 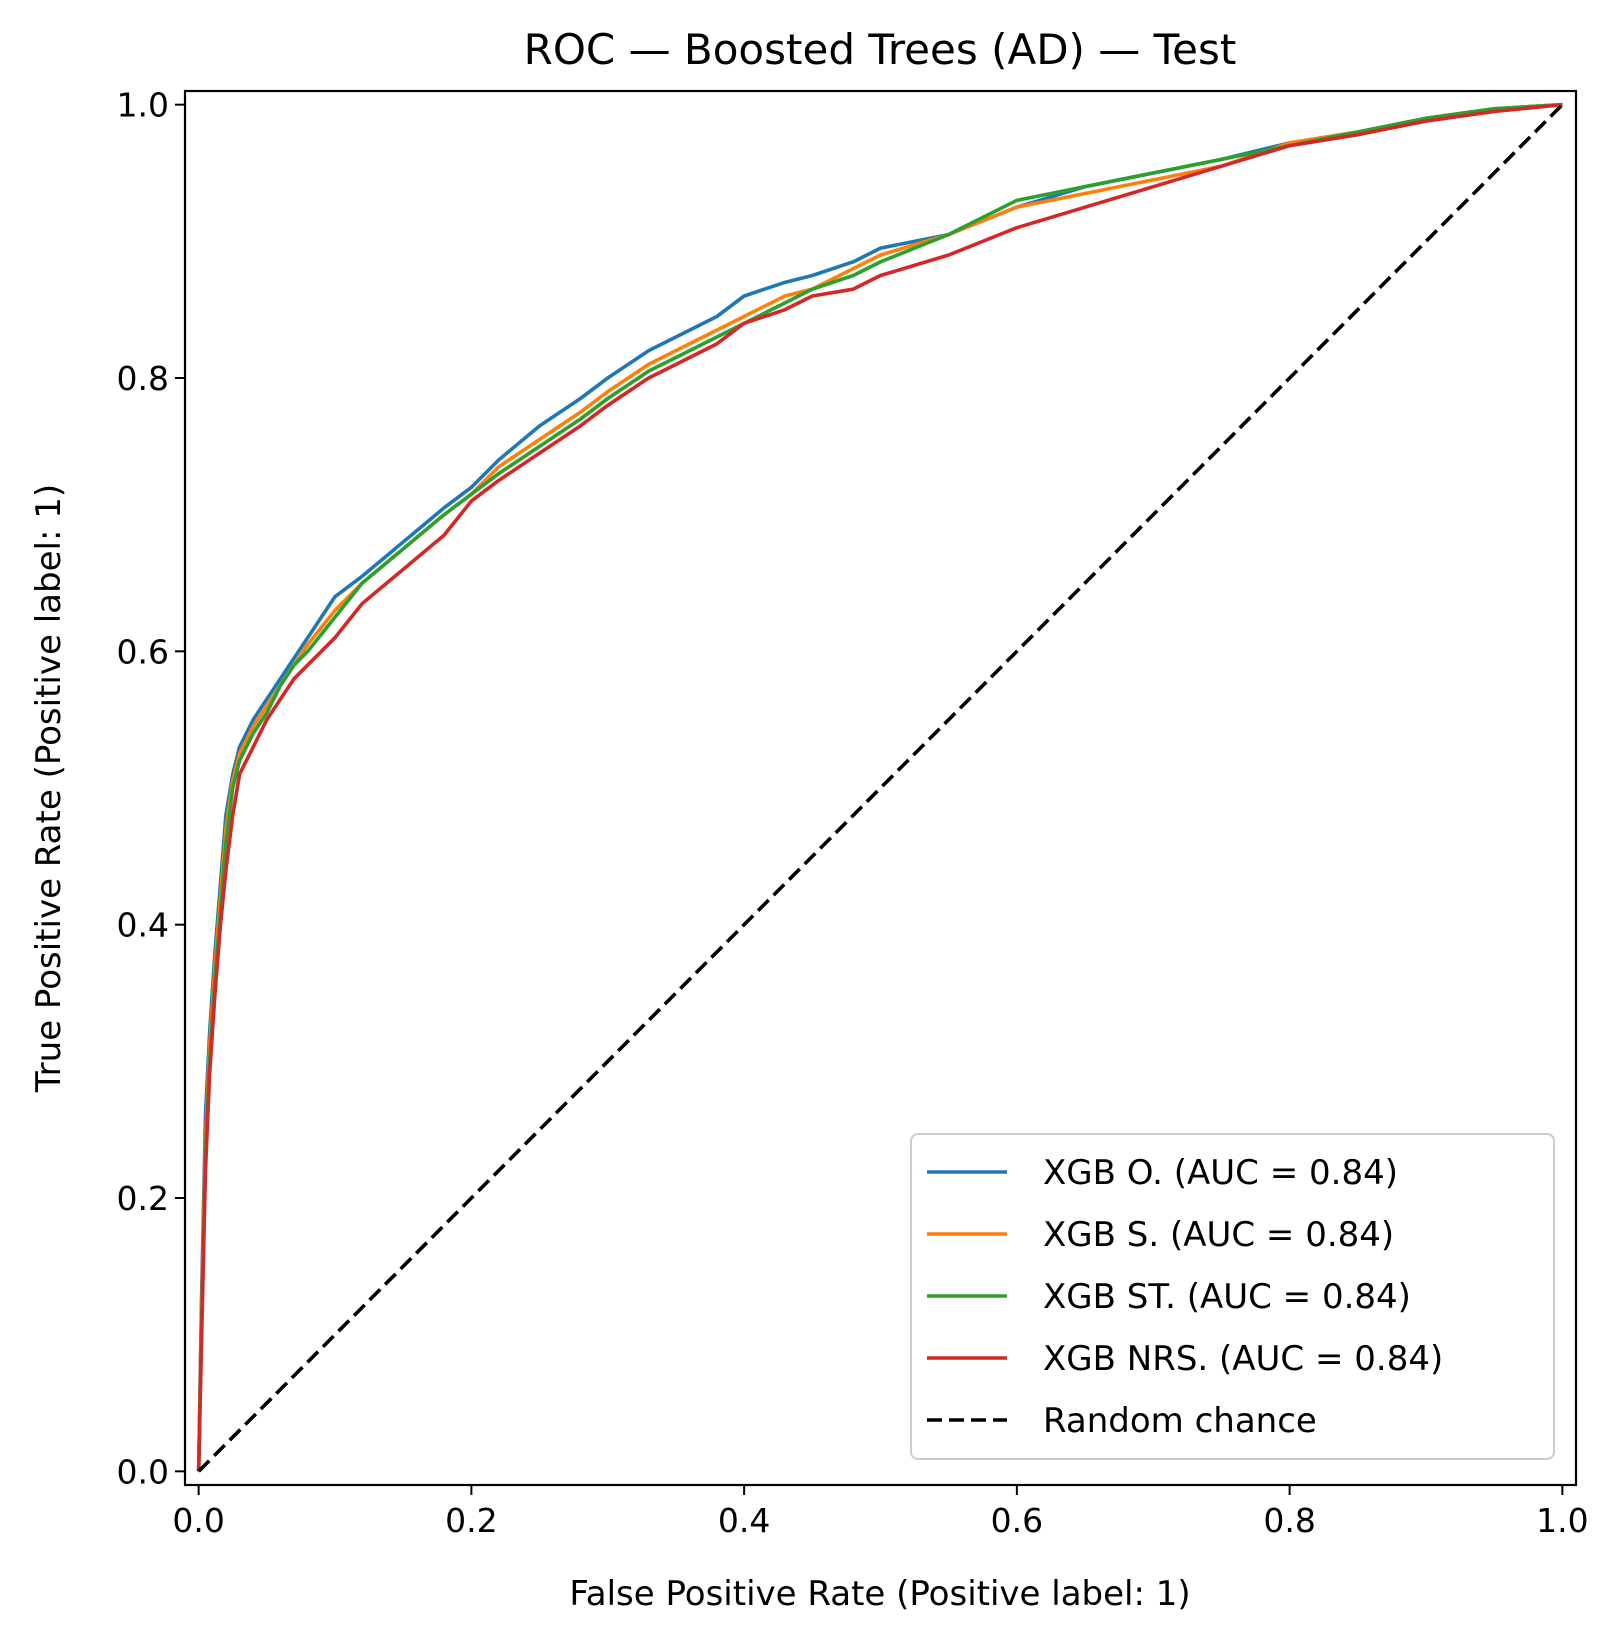 I want to click on x-tick-label: 1.0, so click(x=1562, y=1520).